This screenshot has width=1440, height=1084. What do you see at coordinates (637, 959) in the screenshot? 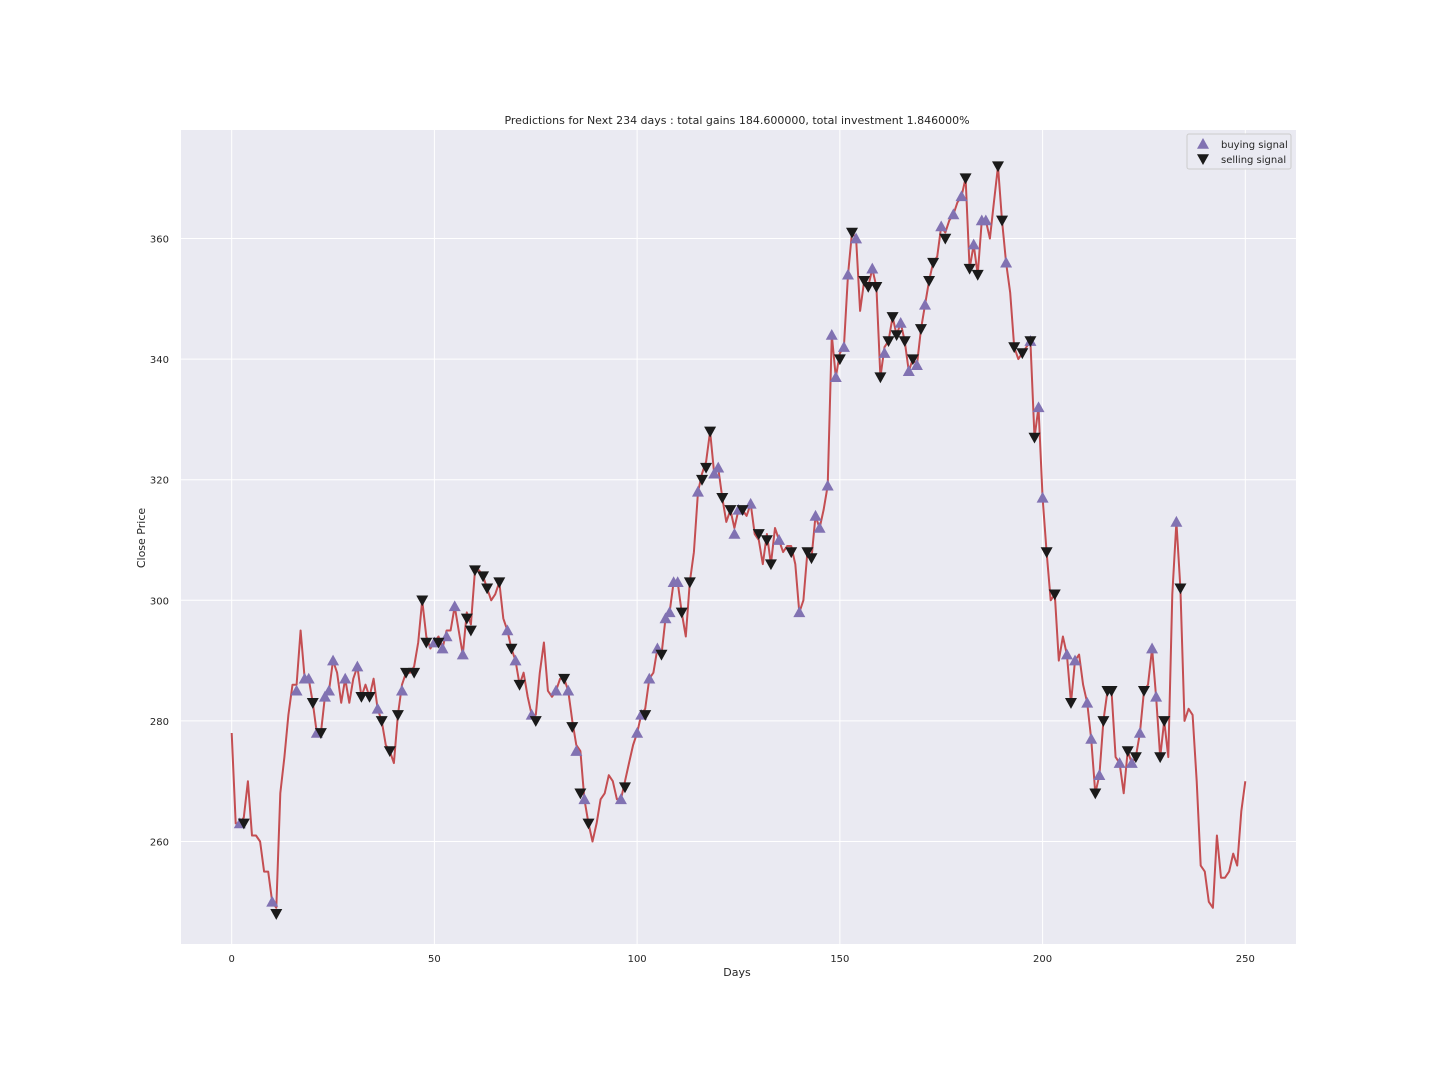
I see `x-tick-label: 100` at bounding box center [637, 959].